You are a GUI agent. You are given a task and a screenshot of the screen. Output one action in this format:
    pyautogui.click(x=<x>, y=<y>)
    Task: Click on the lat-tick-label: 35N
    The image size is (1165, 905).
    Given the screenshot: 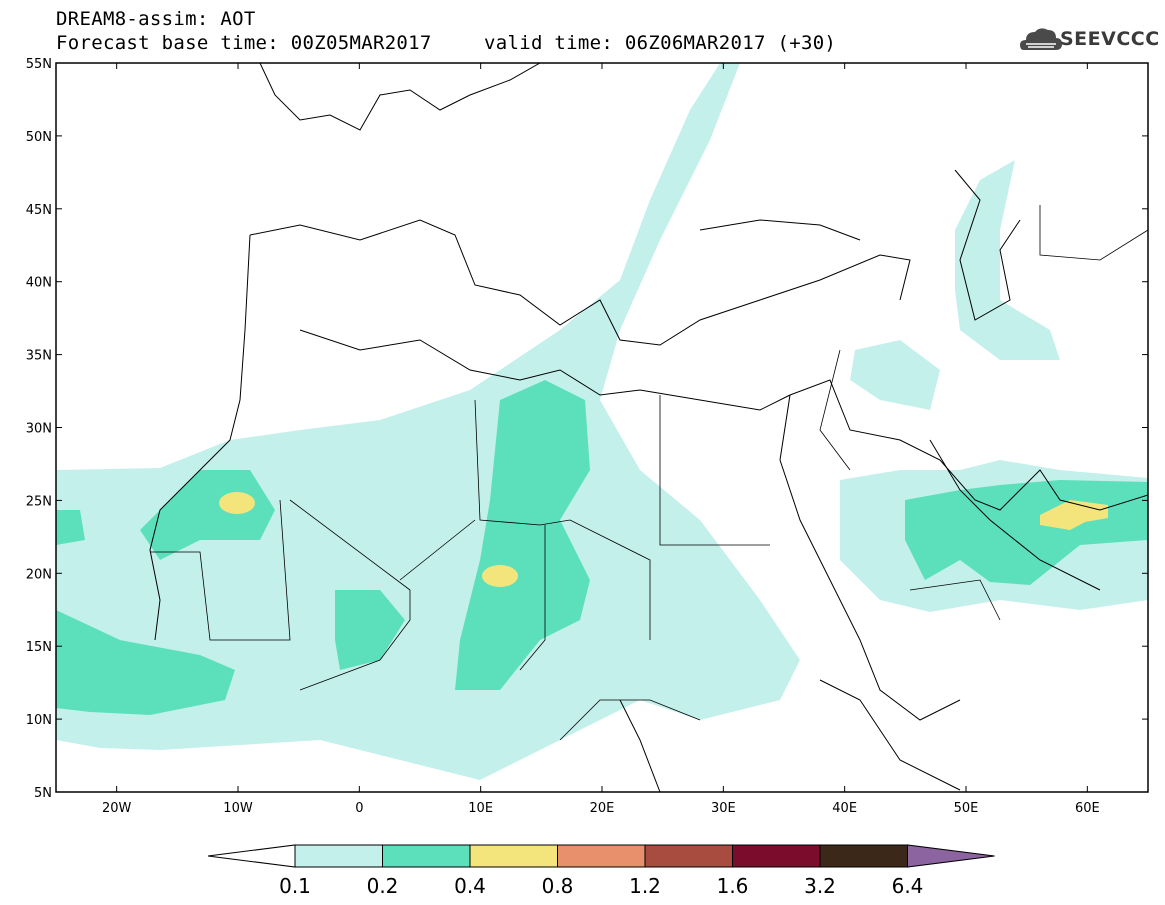 What is the action you would take?
    pyautogui.click(x=39, y=356)
    